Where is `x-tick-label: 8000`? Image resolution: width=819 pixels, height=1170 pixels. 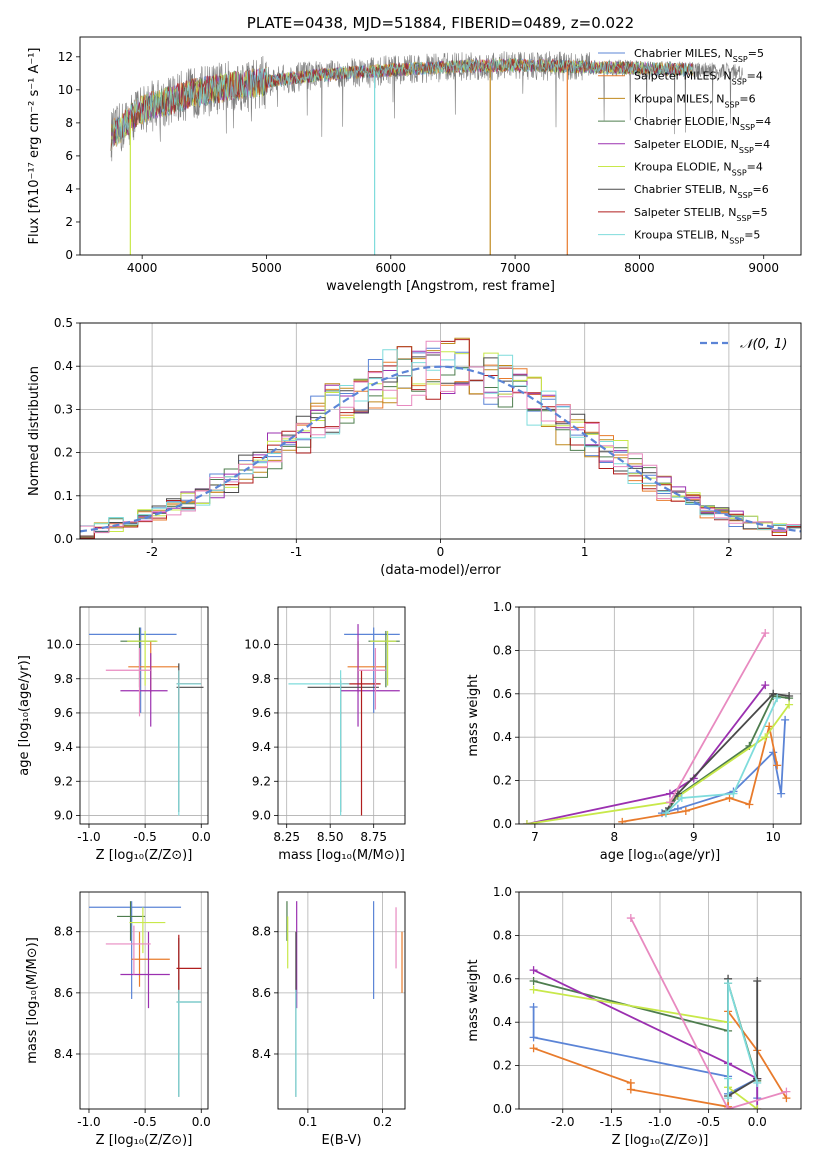 x-tick-label: 8000 is located at coordinates (639, 268).